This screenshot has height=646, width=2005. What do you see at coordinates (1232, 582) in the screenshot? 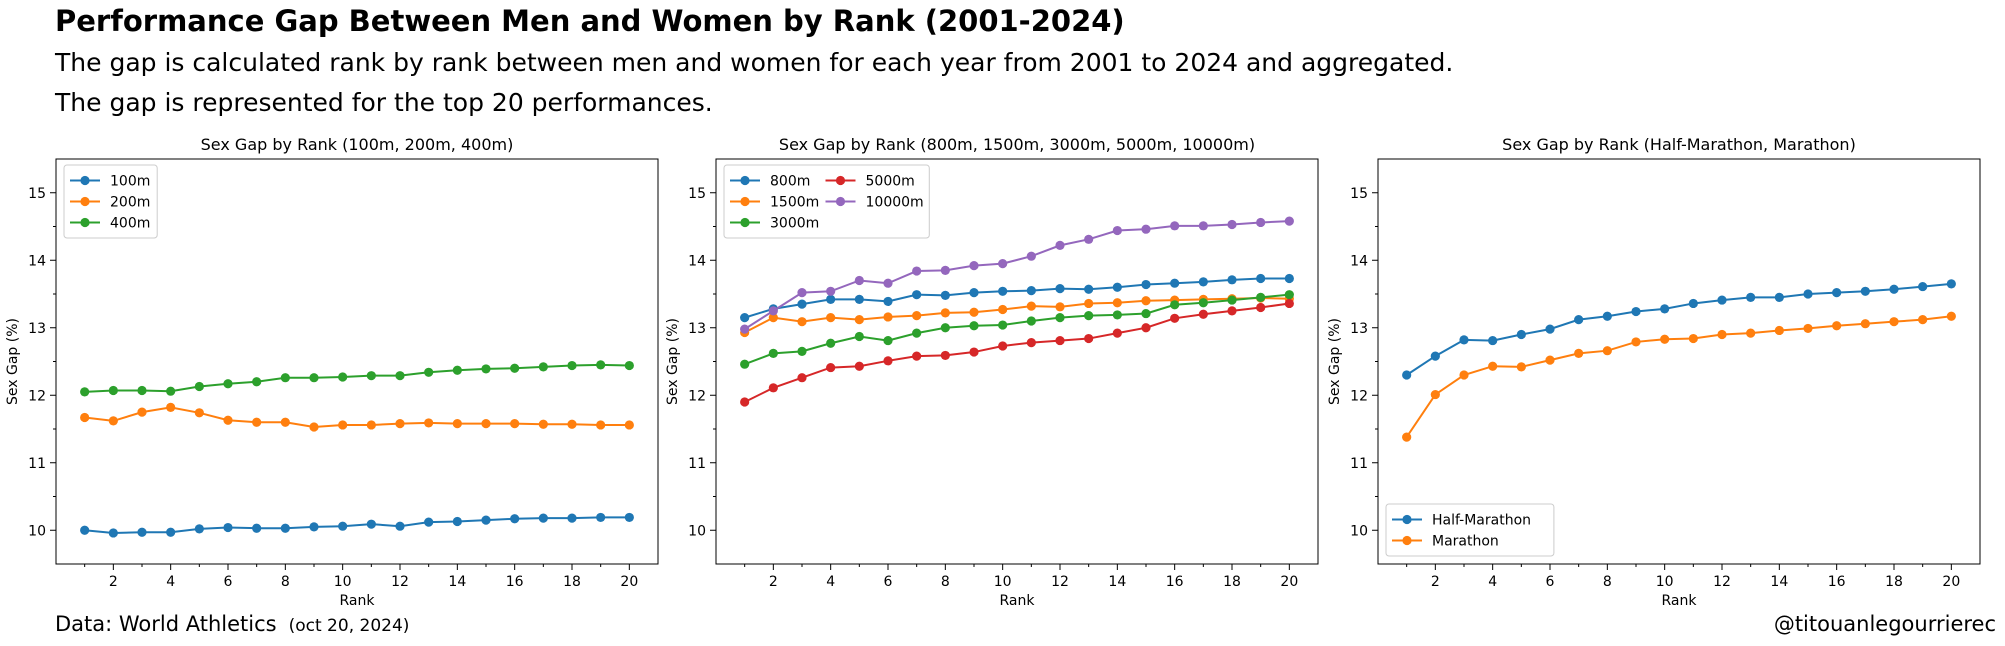
I see `x-tick-label: 18` at bounding box center [1232, 582].